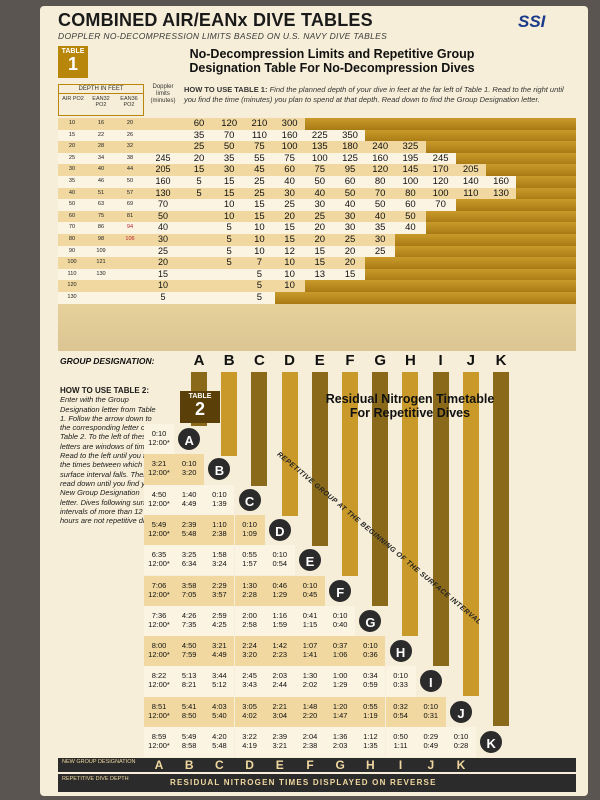  Describe the element at coordinates (219, 524) in the screenshot. I see `interval-start: 1:10` at that location.